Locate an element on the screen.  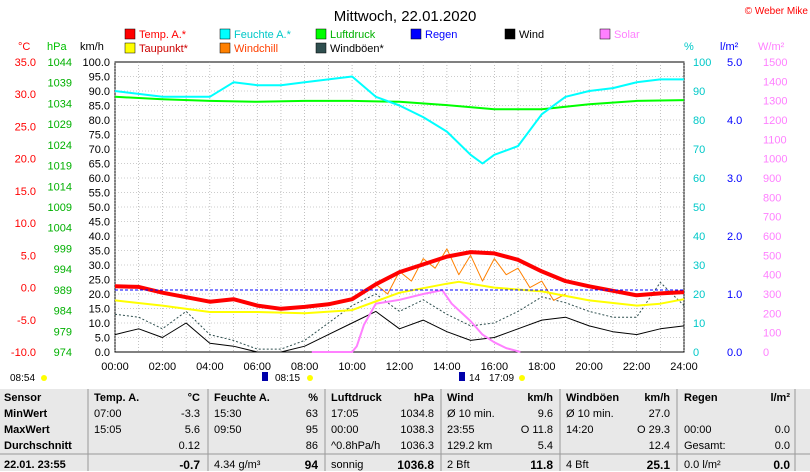
table-cell: 00:00 is located at coordinates (345, 430).